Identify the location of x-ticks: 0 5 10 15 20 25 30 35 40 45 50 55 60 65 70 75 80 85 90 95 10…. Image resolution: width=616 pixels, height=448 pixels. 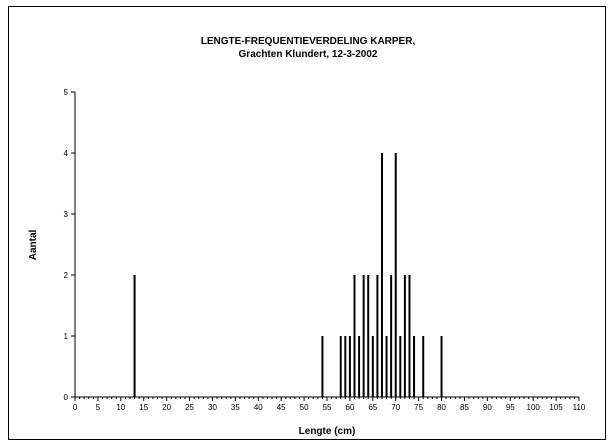
(329, 404).